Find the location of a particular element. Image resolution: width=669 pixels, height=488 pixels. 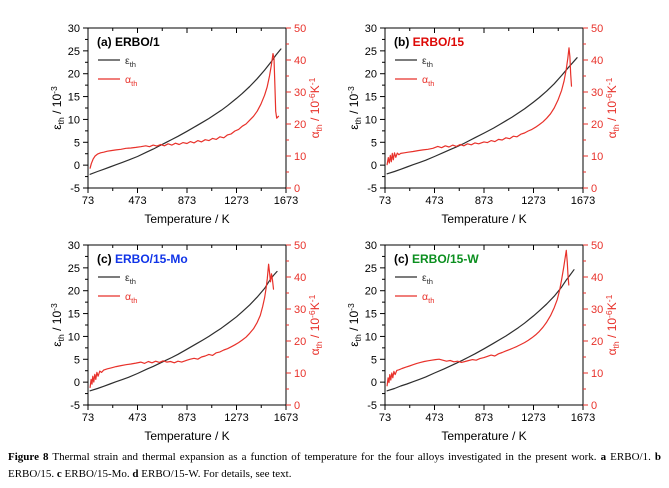

panel-label: (c) ERBO/15-Mo is located at coordinates (142, 259).